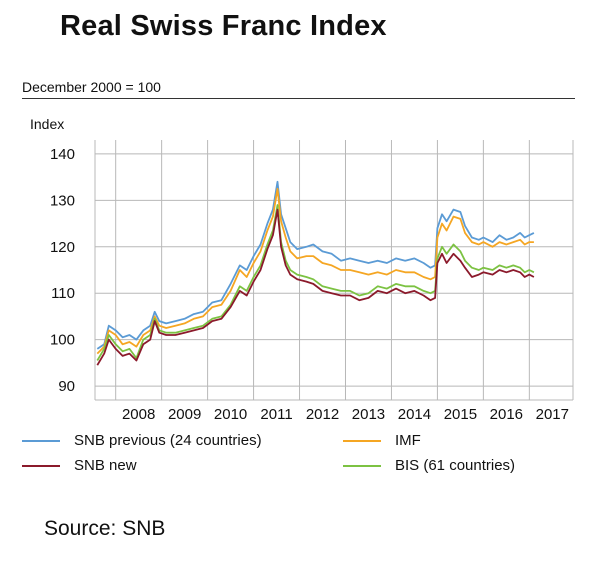 The width and height of the screenshot is (600, 561). Describe the element at coordinates (62, 270) in the screenshot. I see `y-axis-ticks: 90 100 110 120 130 140` at that location.